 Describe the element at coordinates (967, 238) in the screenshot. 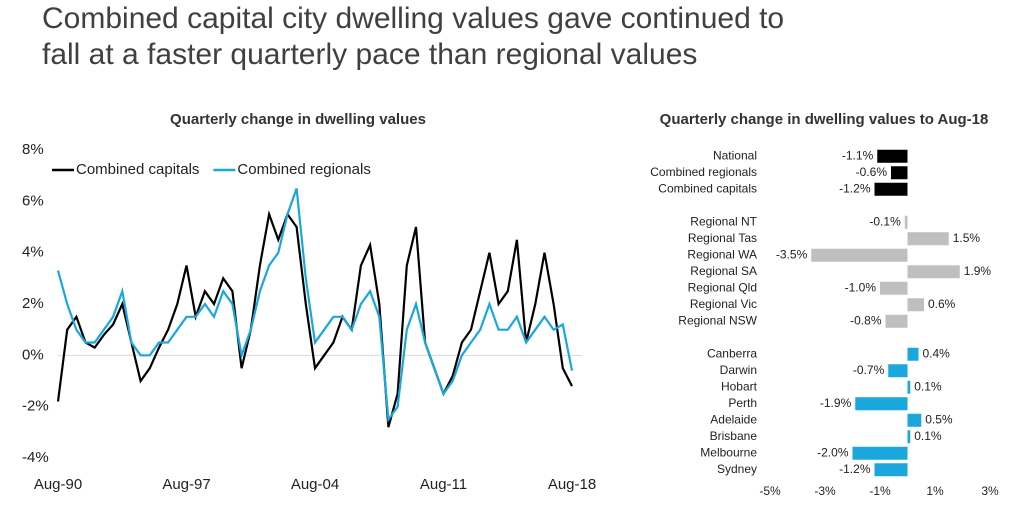

I see `value-label: 1.5%` at that location.